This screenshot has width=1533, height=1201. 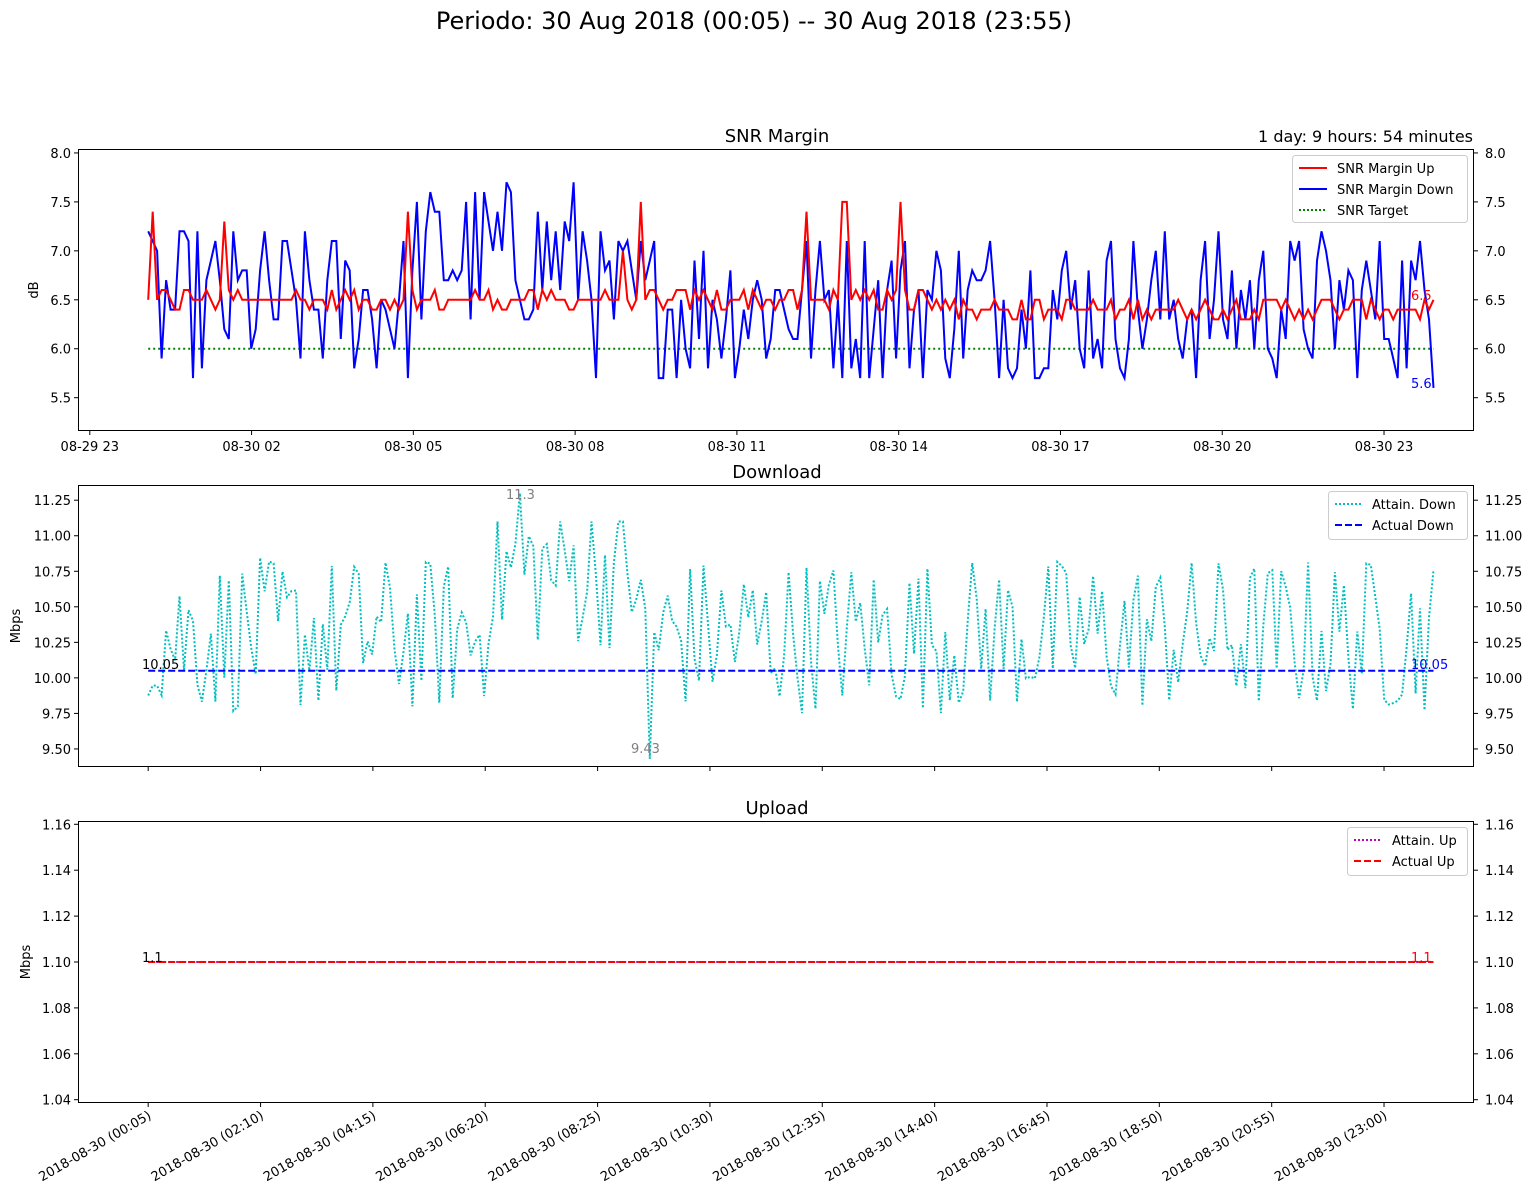 What do you see at coordinates (520, 495) in the screenshot?
I see `download-max-label: 11.3` at bounding box center [520, 495].